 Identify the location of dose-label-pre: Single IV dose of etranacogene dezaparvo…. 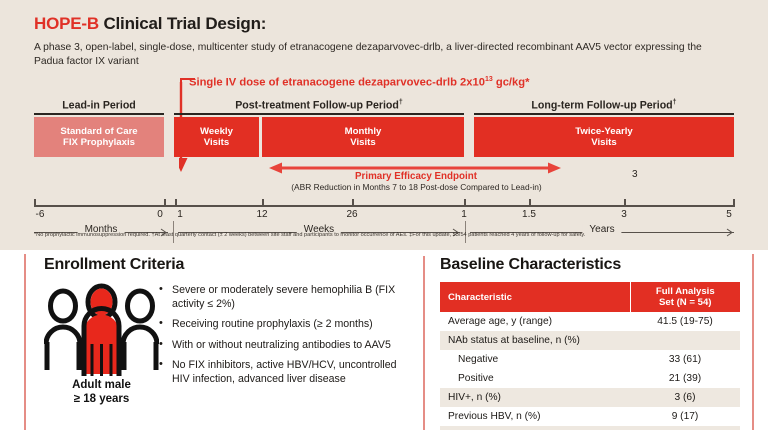
(337, 82).